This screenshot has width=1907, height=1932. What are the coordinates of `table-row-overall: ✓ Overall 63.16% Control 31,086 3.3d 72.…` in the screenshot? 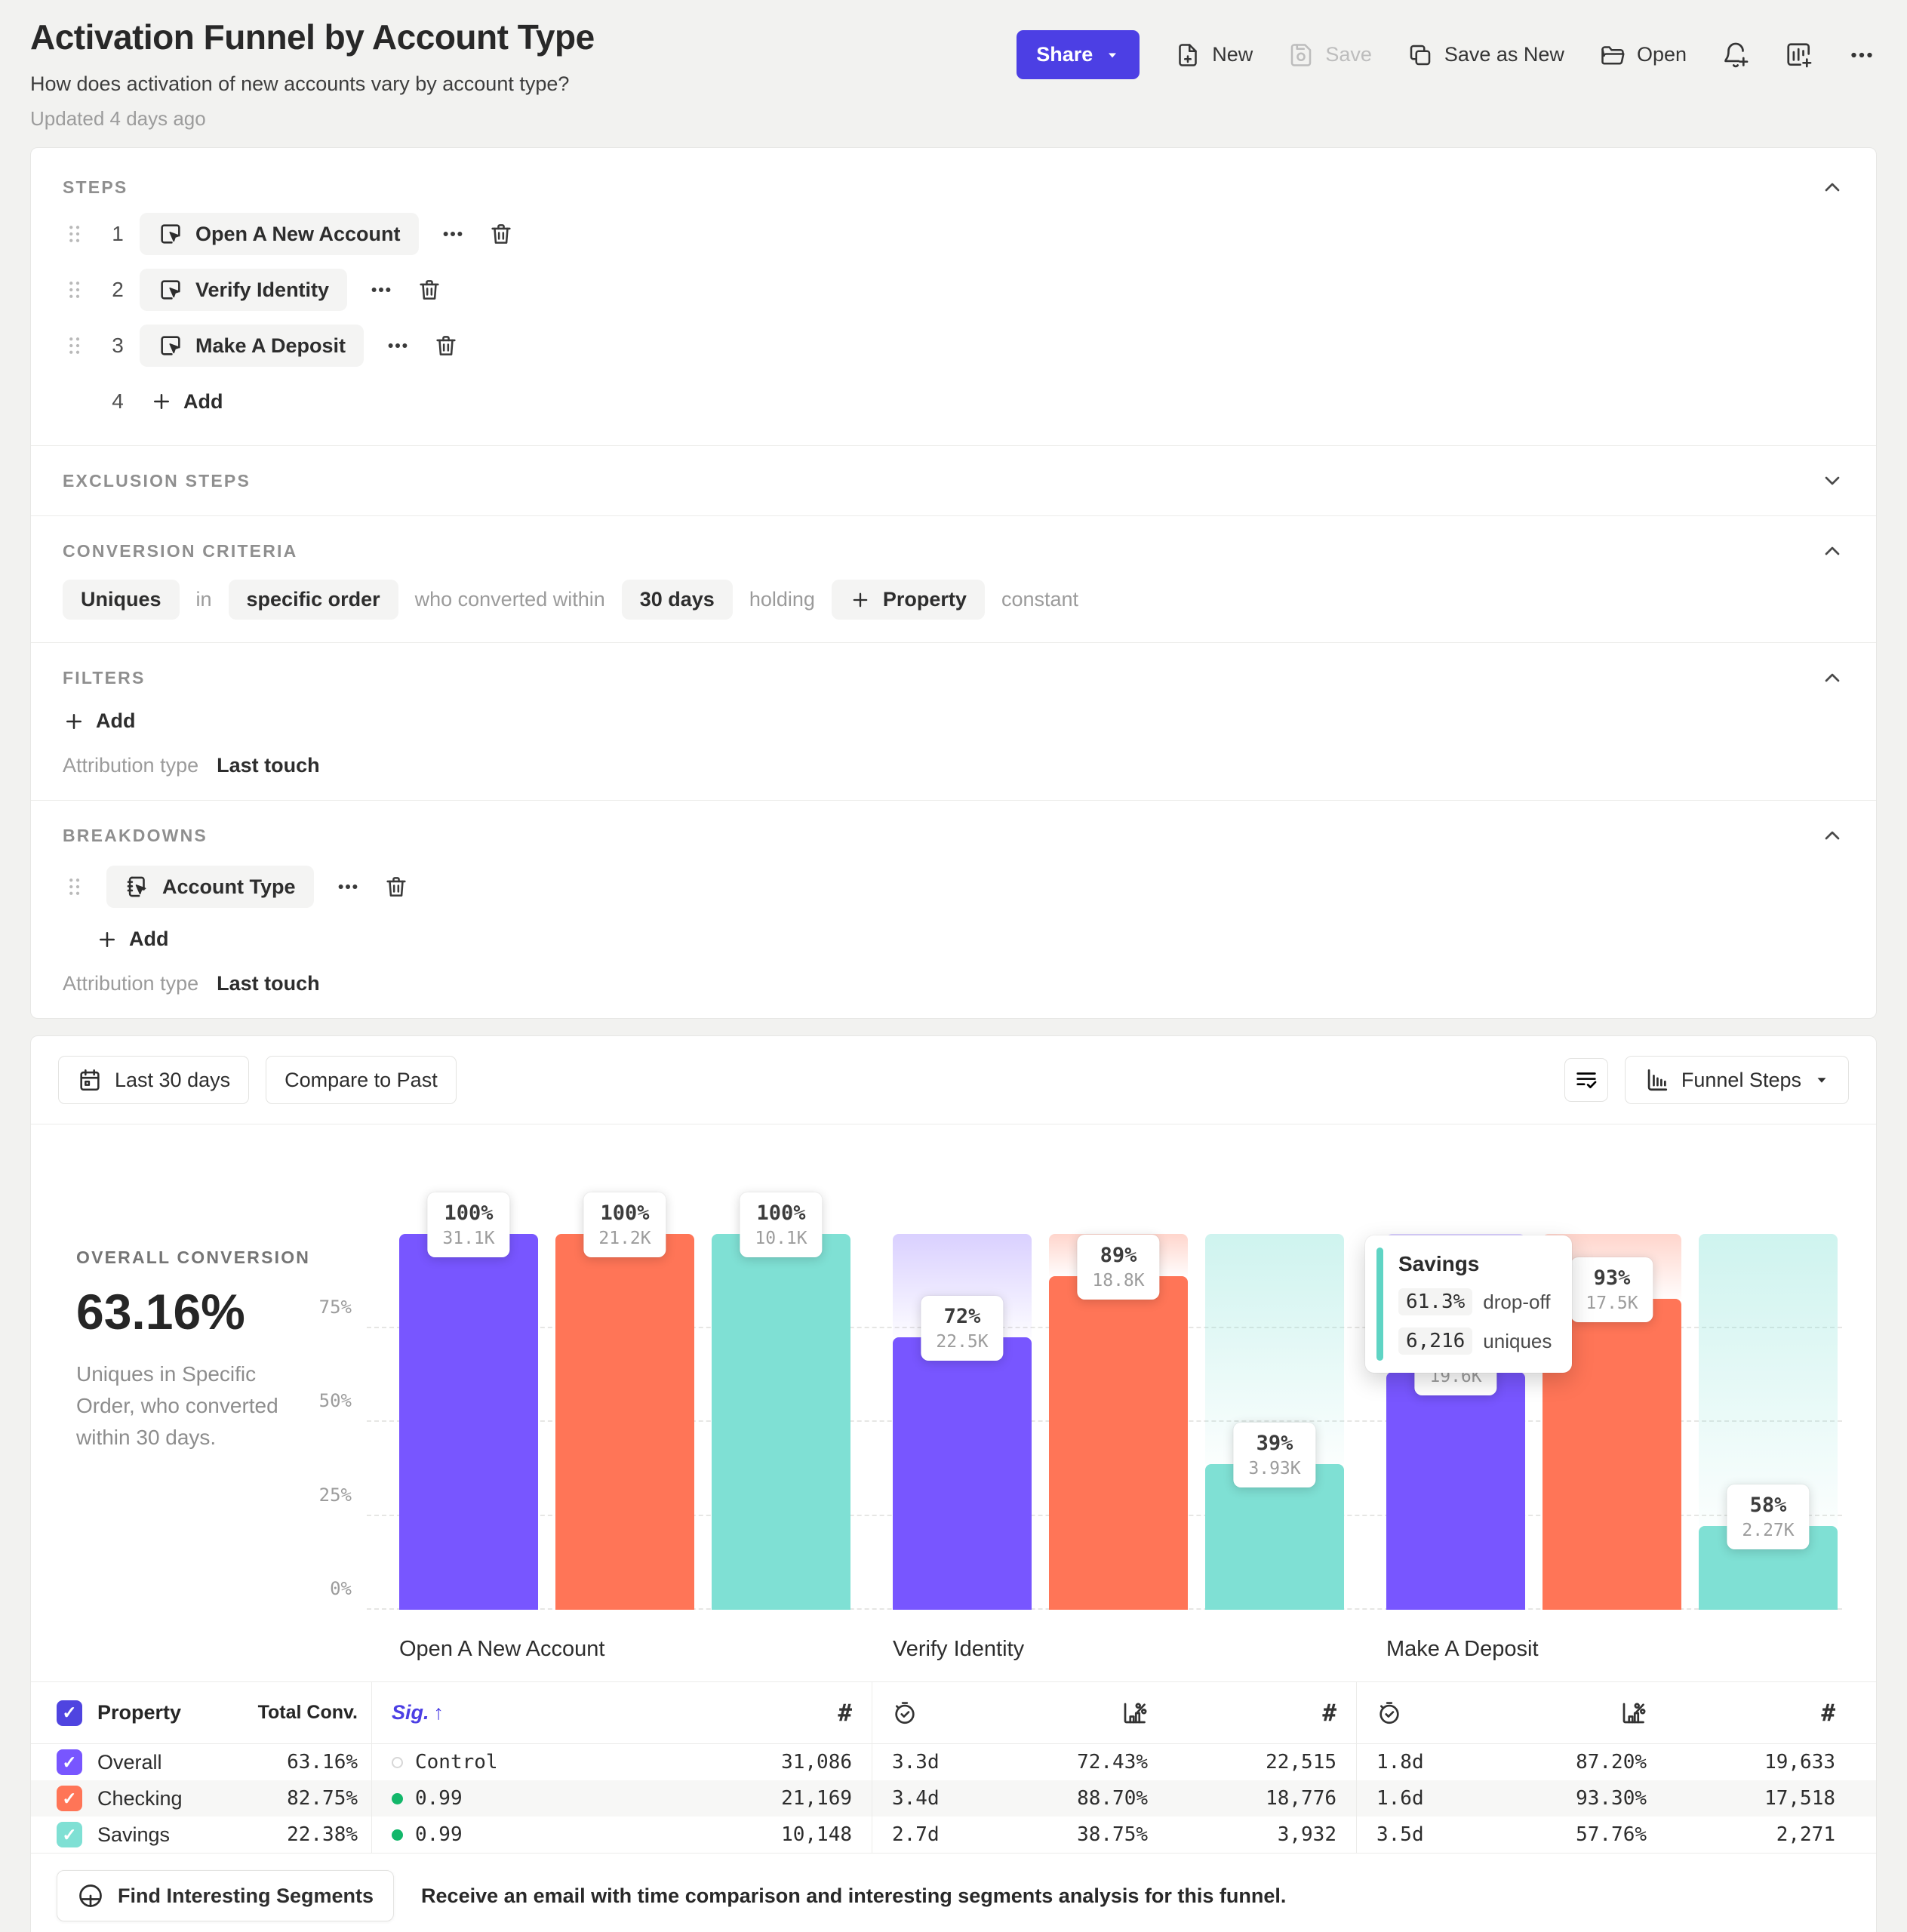 It's located at (953, 1762).